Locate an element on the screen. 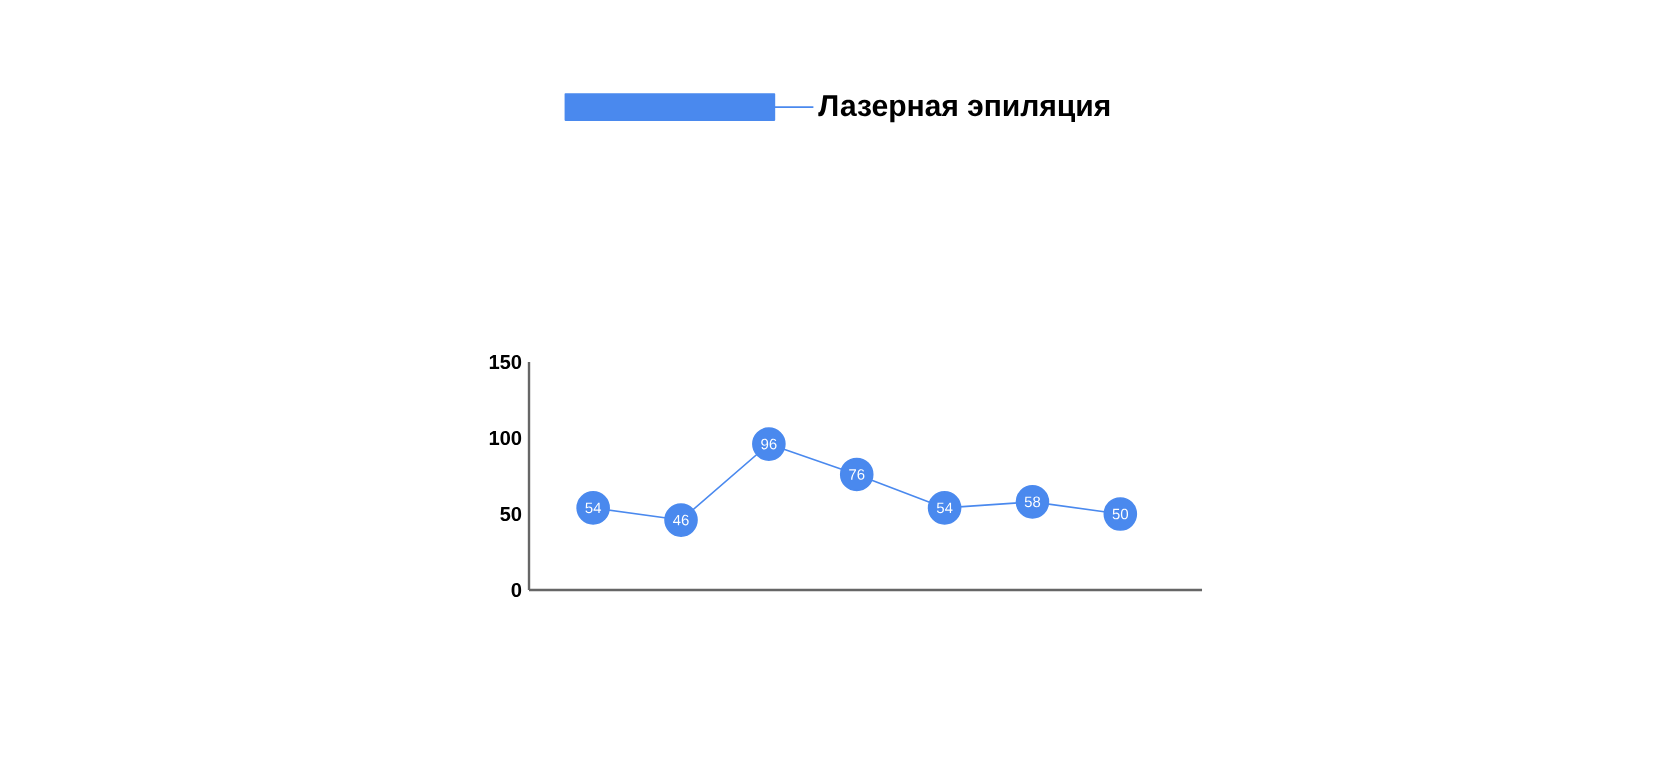 The image size is (1680, 767). y-tick-label: 50 is located at coordinates (511, 514).